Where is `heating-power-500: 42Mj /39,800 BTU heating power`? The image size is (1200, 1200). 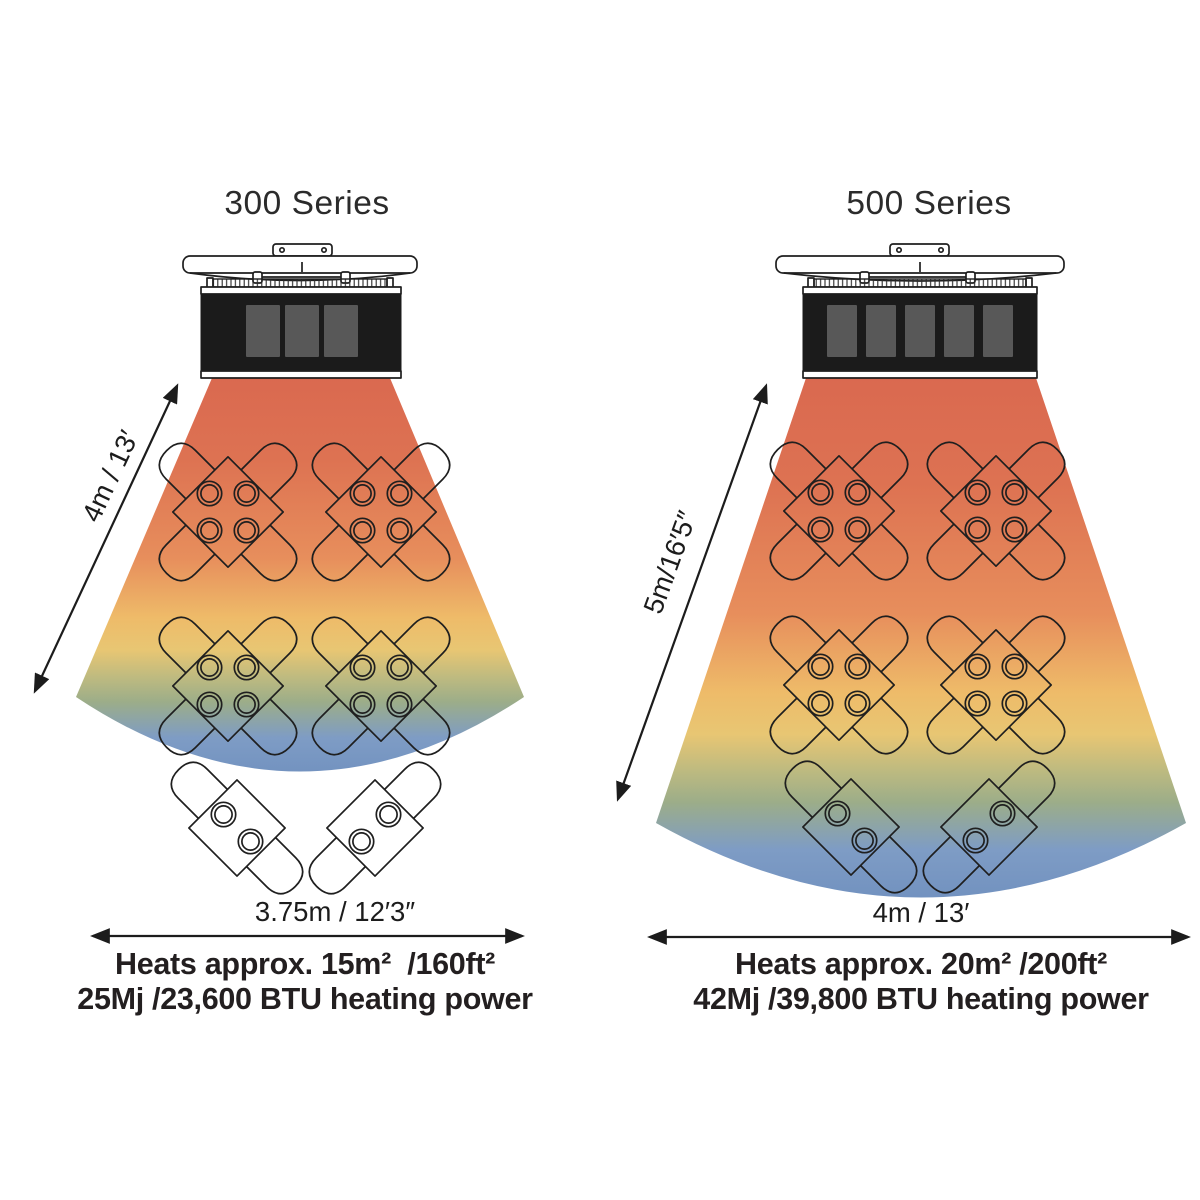 heating-power-500: 42Mj /39,800 BTU heating power is located at coordinates (921, 999).